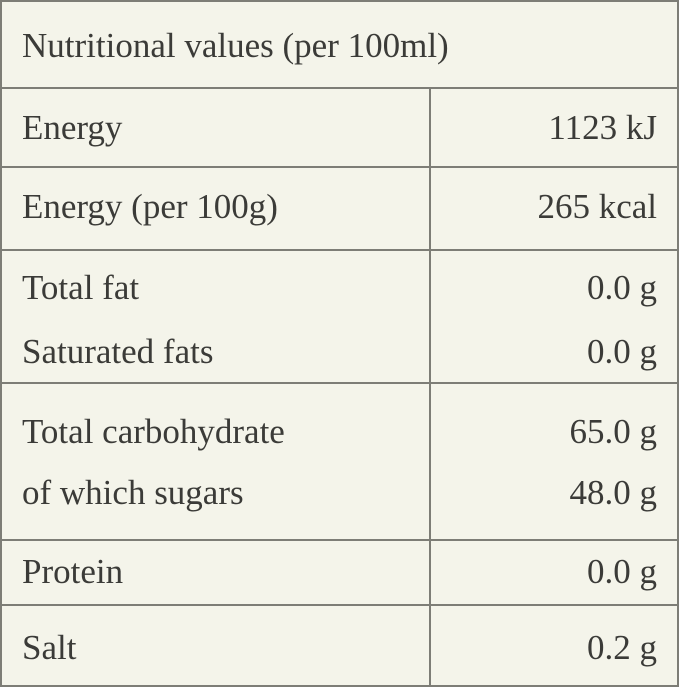 The image size is (679, 687). I want to click on nutrient-value: 1123 kJ, so click(602, 127).